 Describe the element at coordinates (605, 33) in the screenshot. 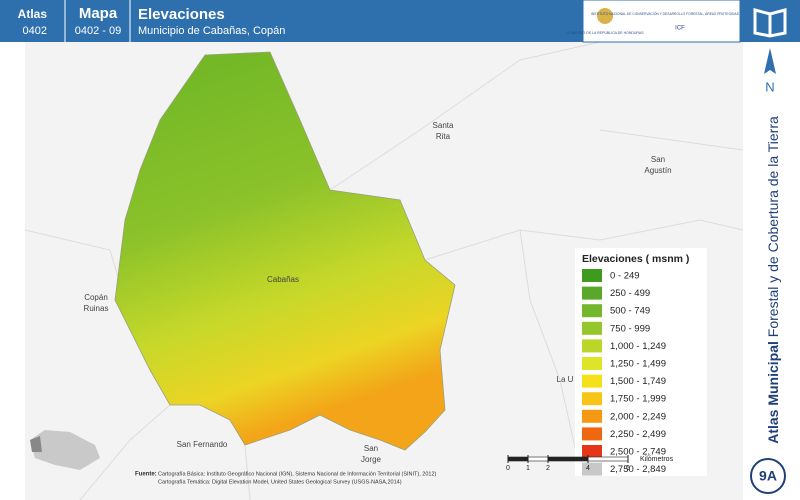

I see `logo-gov: GOBIERNO DE LA REPÚBLICA DE HONDURAS` at that location.